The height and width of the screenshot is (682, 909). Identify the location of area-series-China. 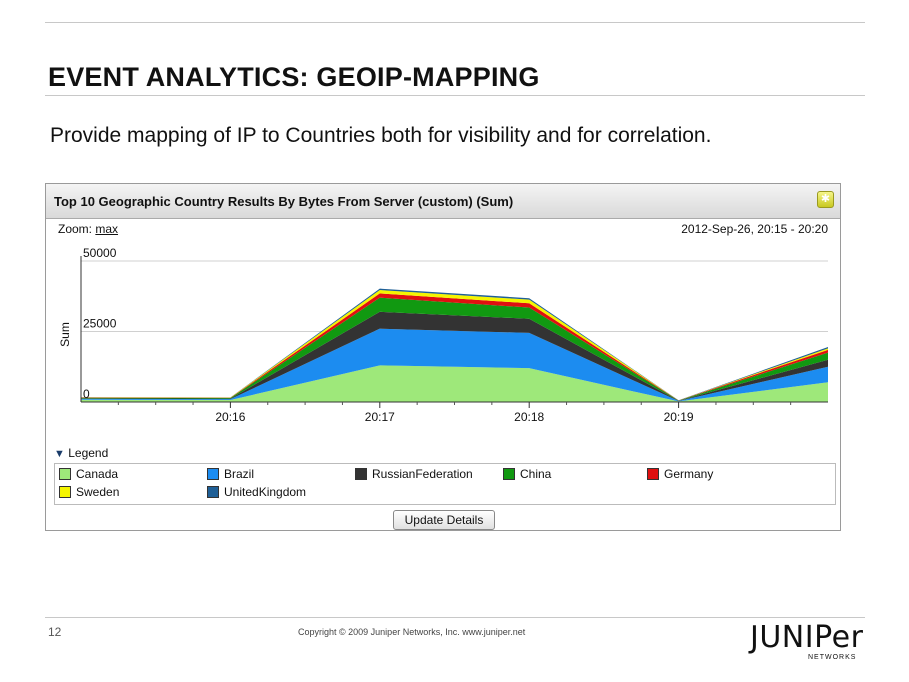
(454, 349).